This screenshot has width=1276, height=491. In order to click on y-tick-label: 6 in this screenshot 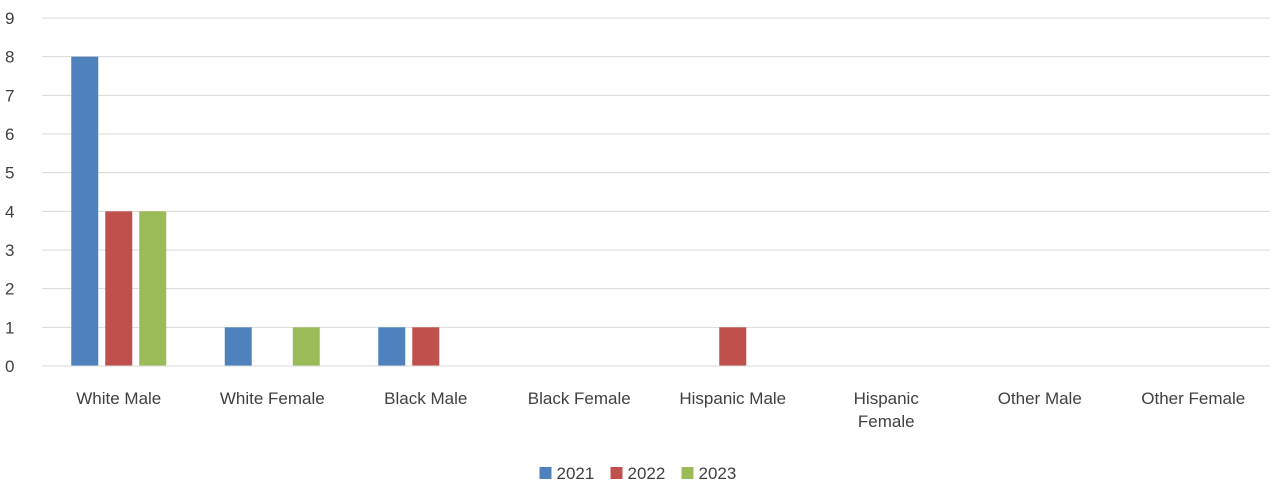, I will do `click(9, 134)`.